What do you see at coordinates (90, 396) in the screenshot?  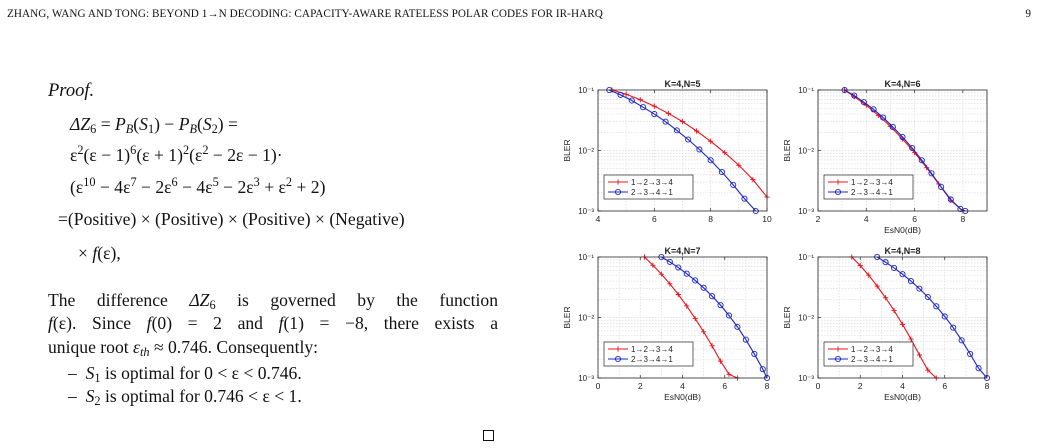 I see `bullet-set-2: S` at bounding box center [90, 396].